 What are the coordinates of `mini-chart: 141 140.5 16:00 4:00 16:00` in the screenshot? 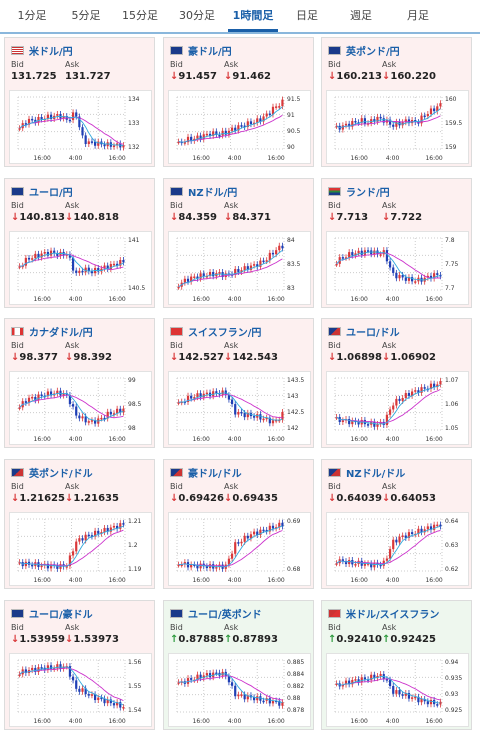 It's located at (80, 268).